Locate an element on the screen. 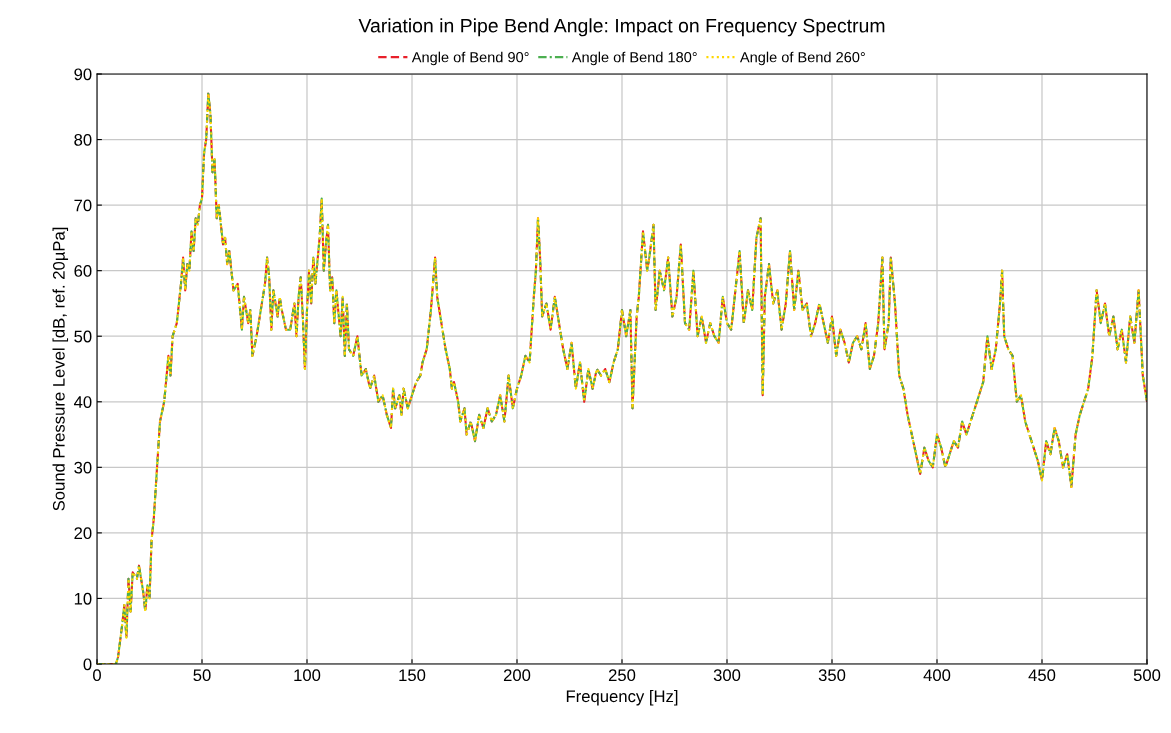 Image resolution: width=1171 pixels, height=733 pixels. x-tick-label: 0 is located at coordinates (97, 675).